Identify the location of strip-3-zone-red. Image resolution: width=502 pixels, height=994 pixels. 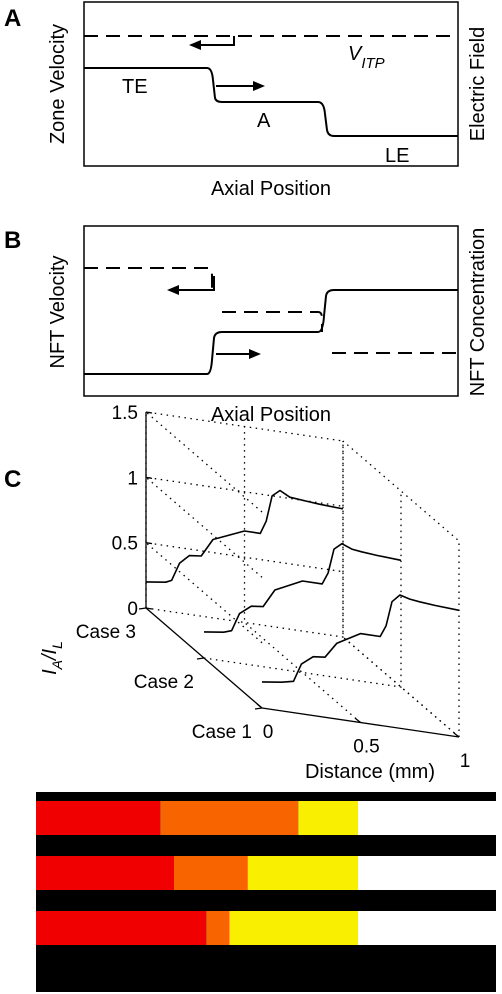
(121, 928).